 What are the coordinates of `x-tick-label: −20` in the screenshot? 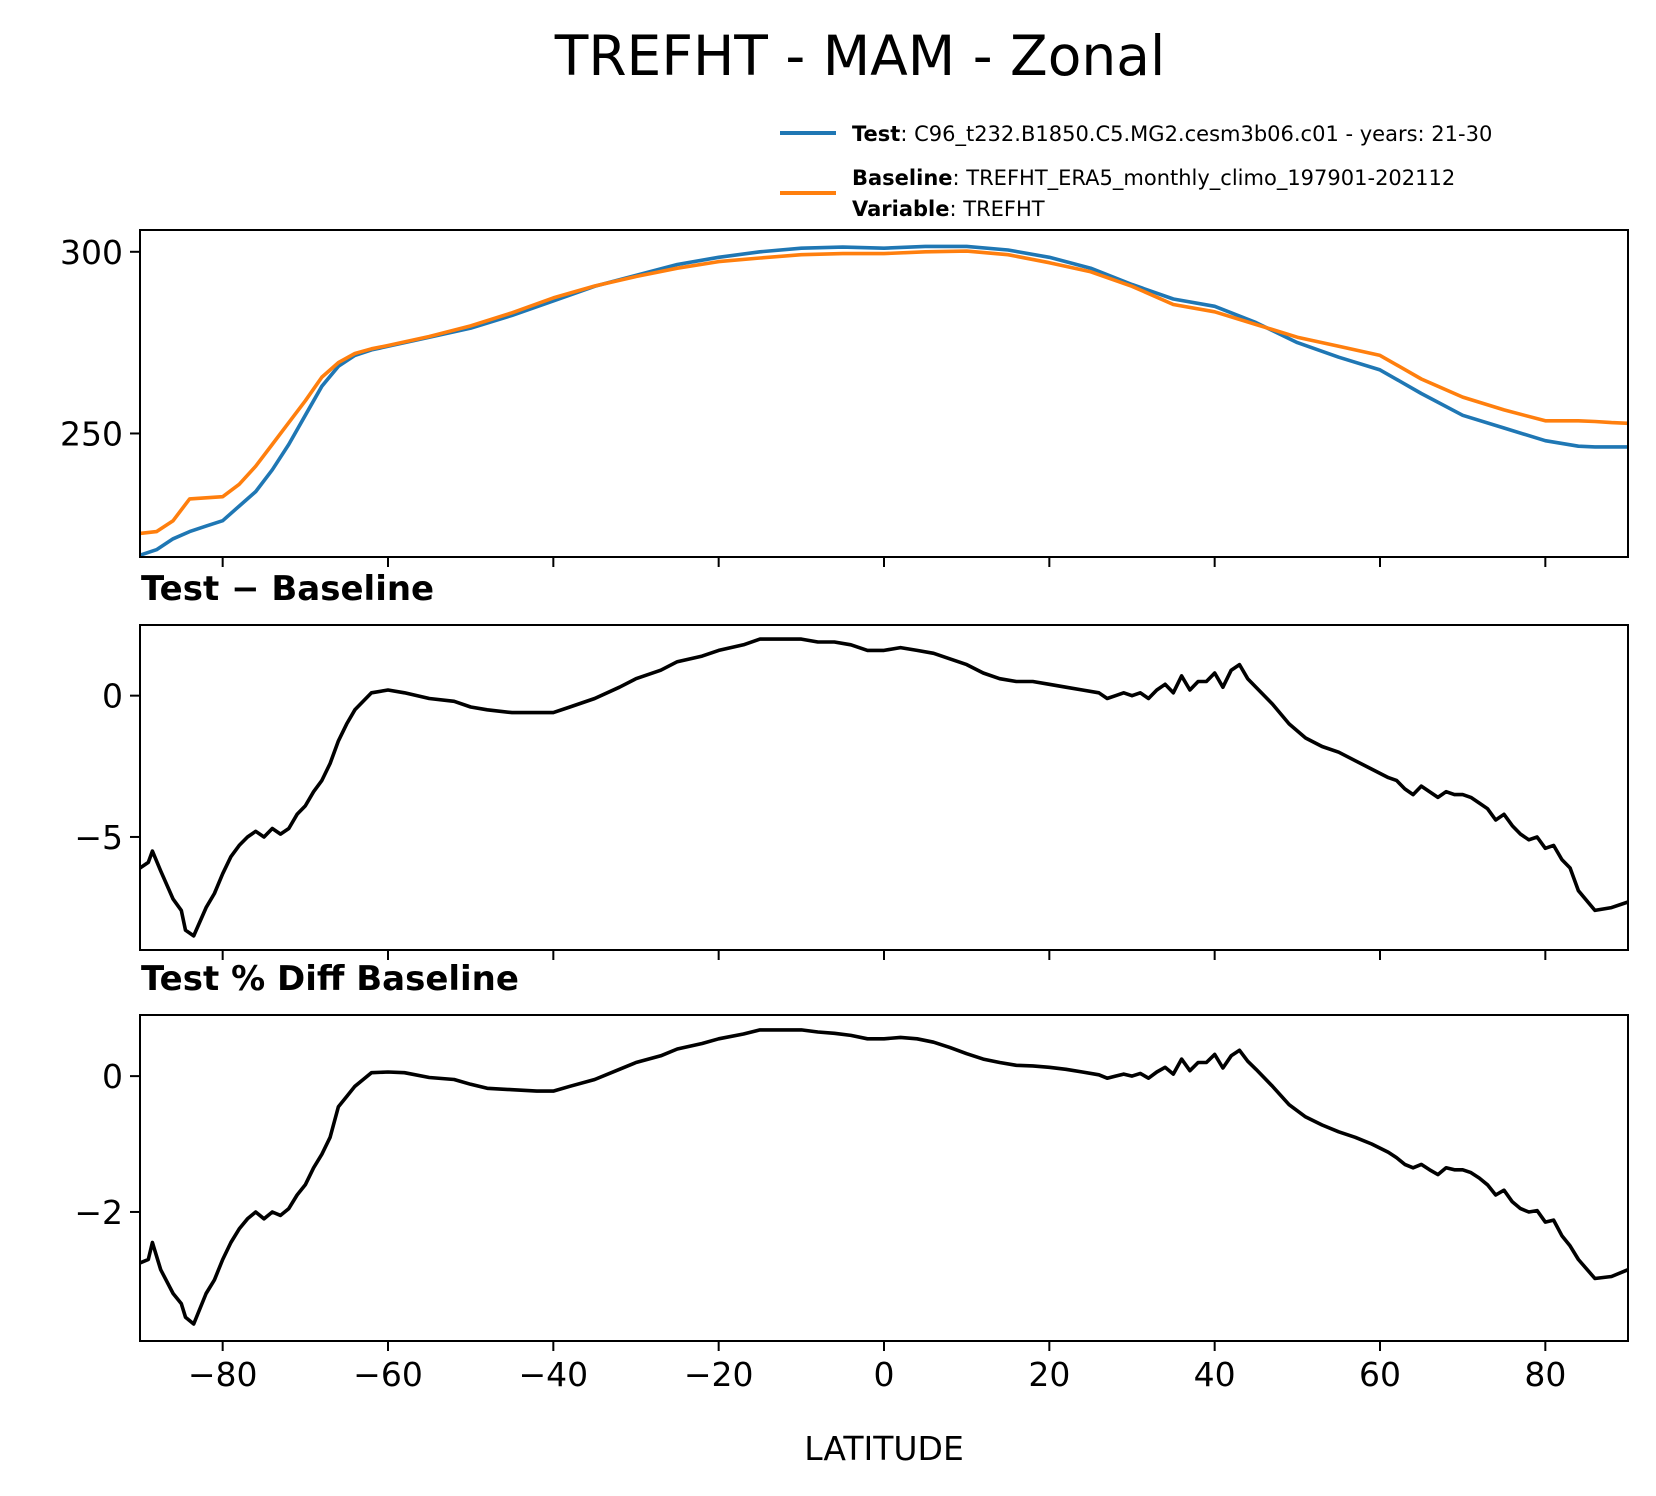 It's located at (719, 1374).